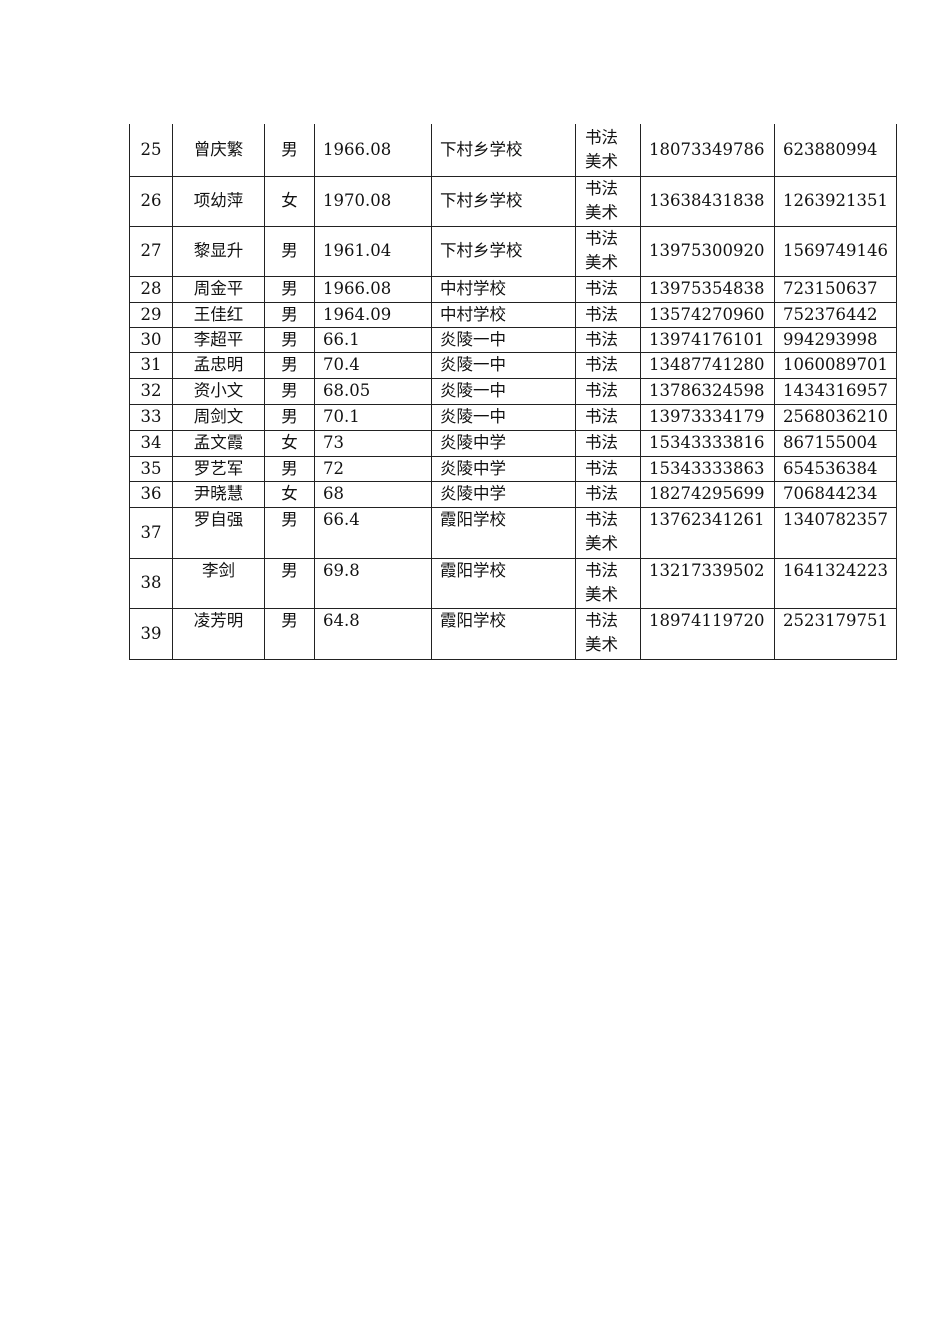 This screenshot has width=950, height=1344. What do you see at coordinates (707, 417) in the screenshot?
I see `phone-cell: 13973334179` at bounding box center [707, 417].